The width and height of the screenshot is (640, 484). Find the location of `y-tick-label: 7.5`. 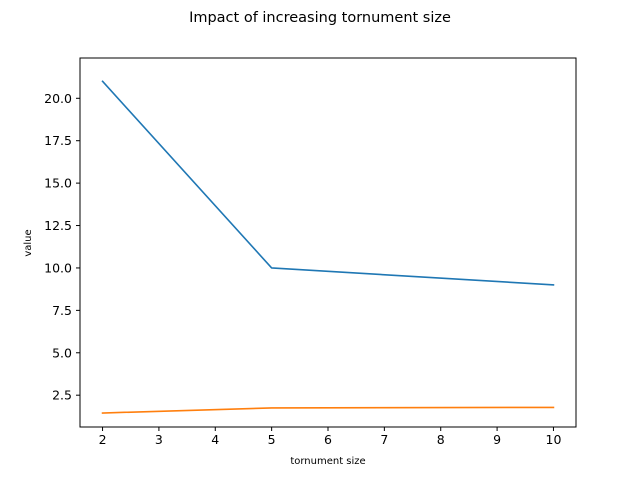

y-tick-label: 7.5 is located at coordinates (62, 310).